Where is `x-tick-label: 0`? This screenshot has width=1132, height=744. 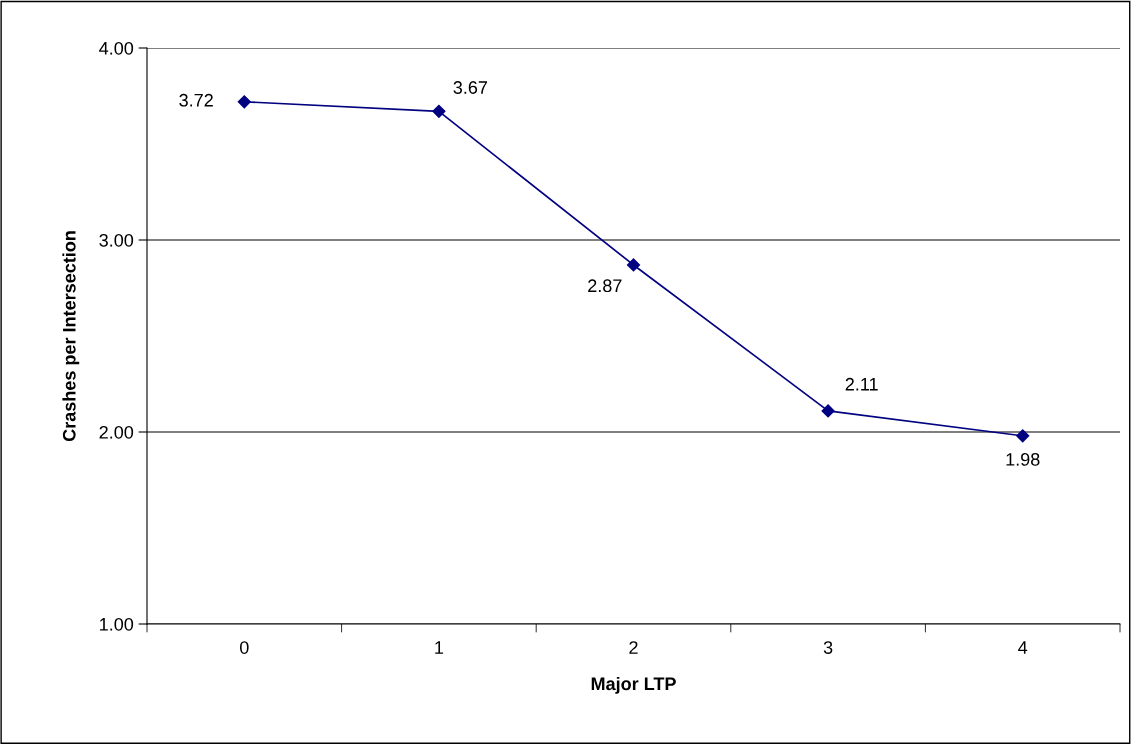 x-tick-label: 0 is located at coordinates (244, 647).